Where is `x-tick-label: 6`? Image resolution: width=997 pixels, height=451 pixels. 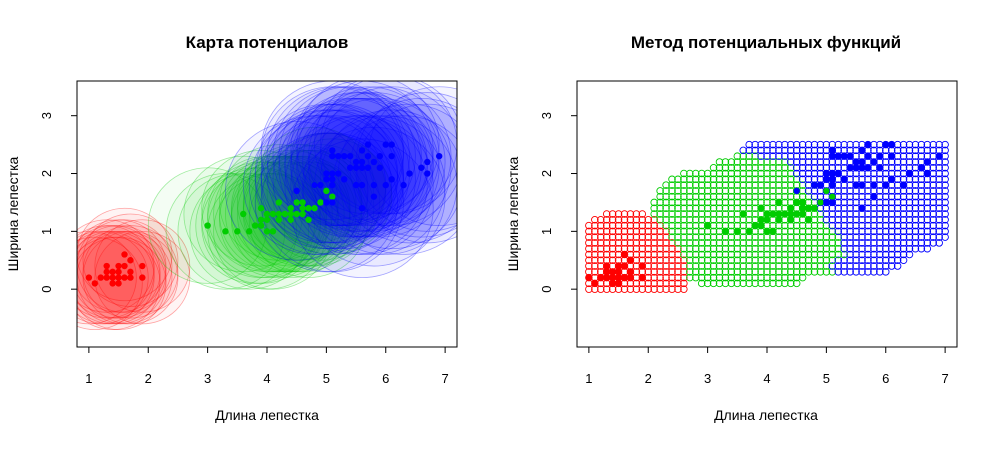 x-tick-label: 6 is located at coordinates (885, 378).